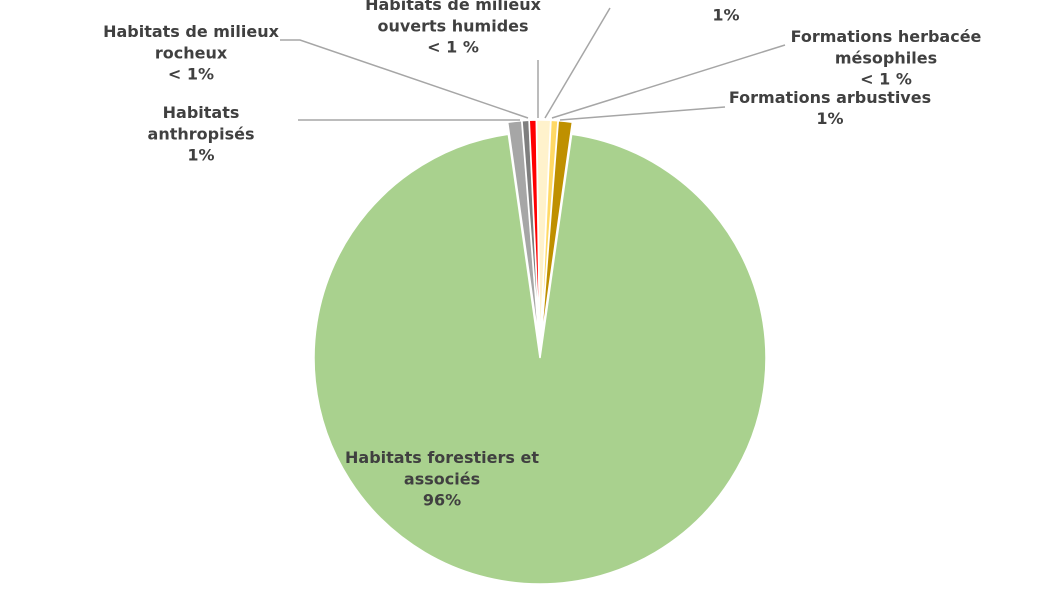  What do you see at coordinates (442, 500) in the screenshot?
I see `value-label: 96%` at bounding box center [442, 500].